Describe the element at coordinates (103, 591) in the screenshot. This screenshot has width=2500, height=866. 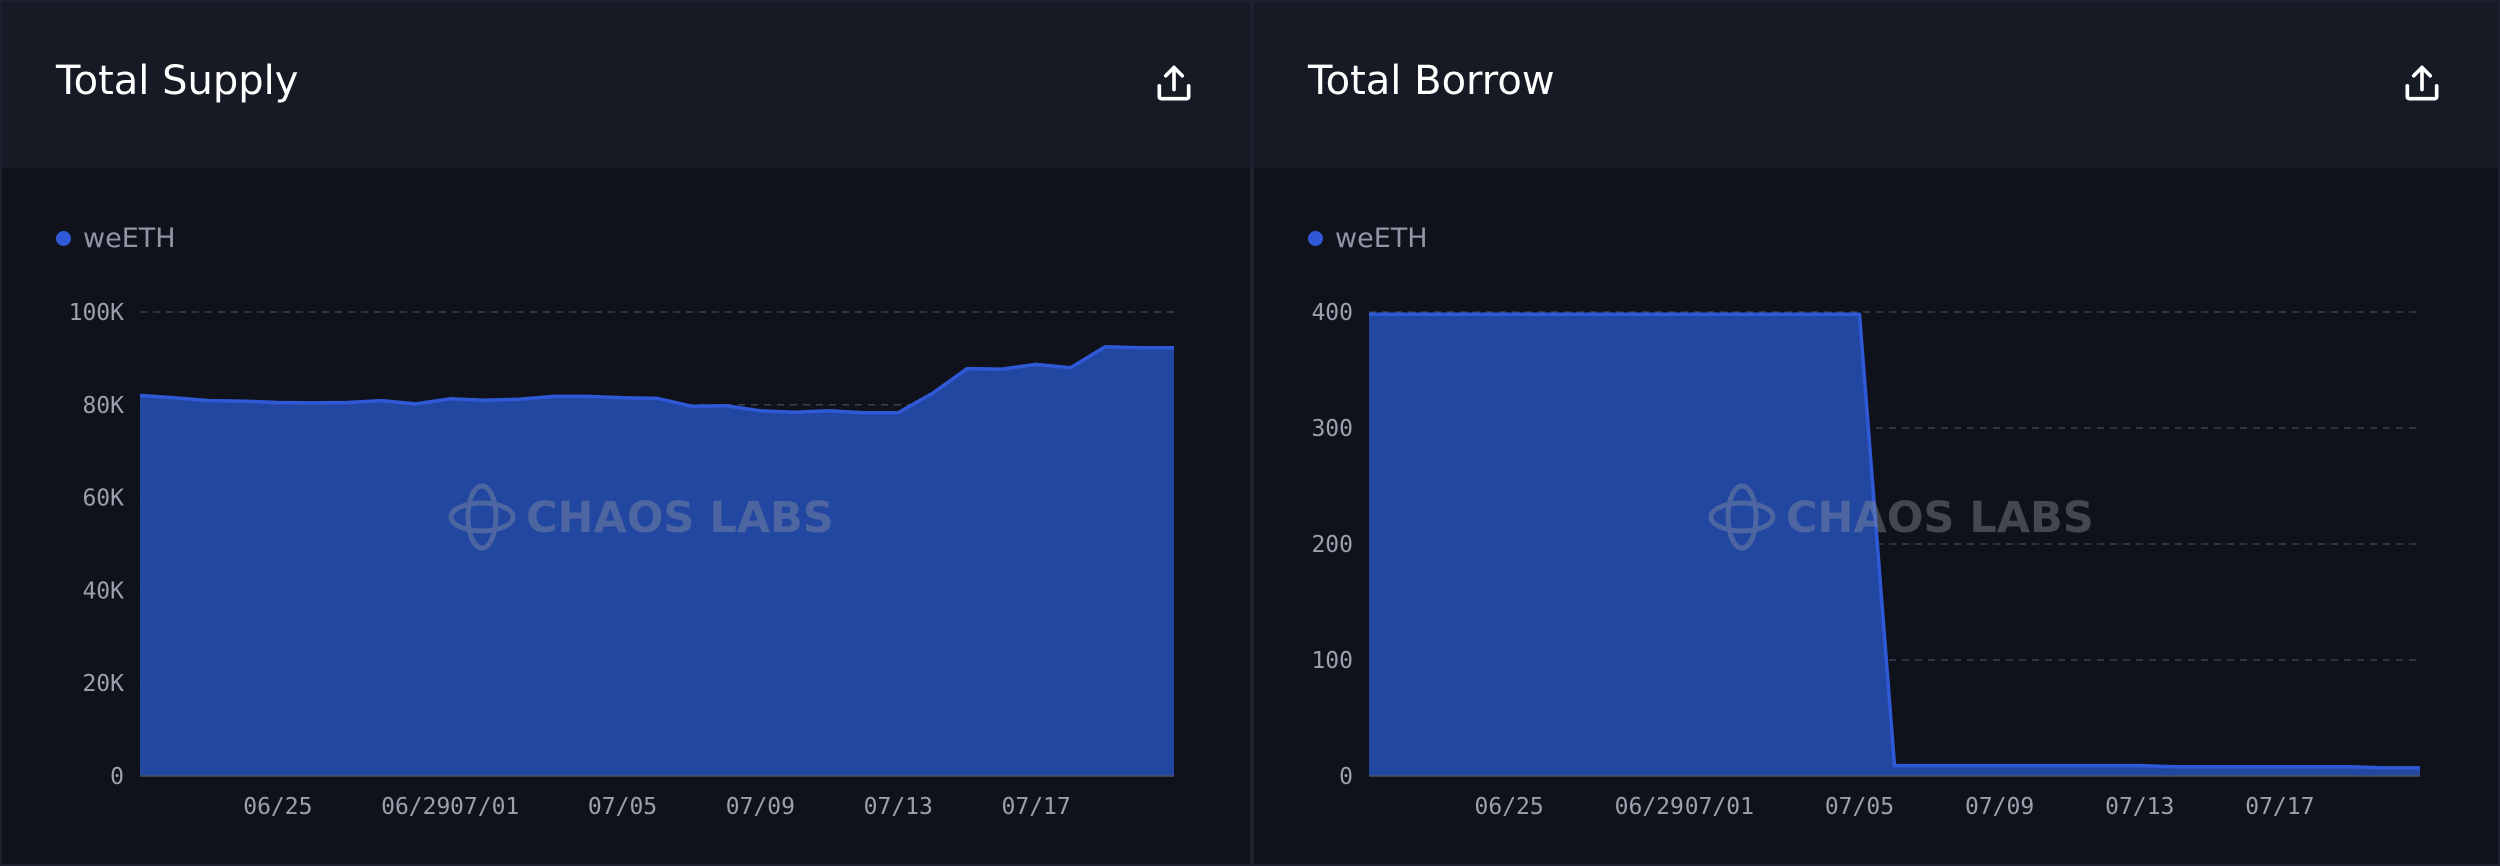
I see `y-tick-label: 40K` at that location.